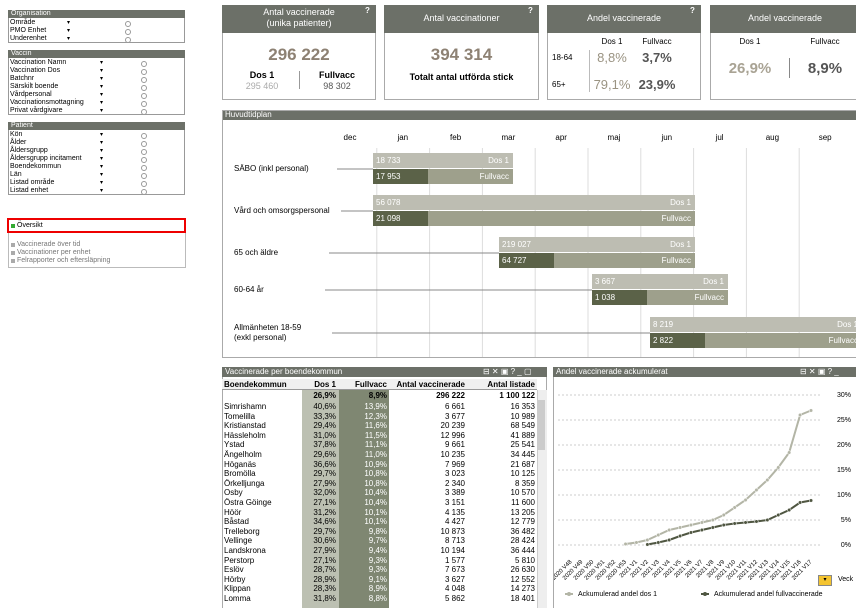 This screenshot has width=856, height=608. I want to click on bar-value: 3 667, so click(605, 281).